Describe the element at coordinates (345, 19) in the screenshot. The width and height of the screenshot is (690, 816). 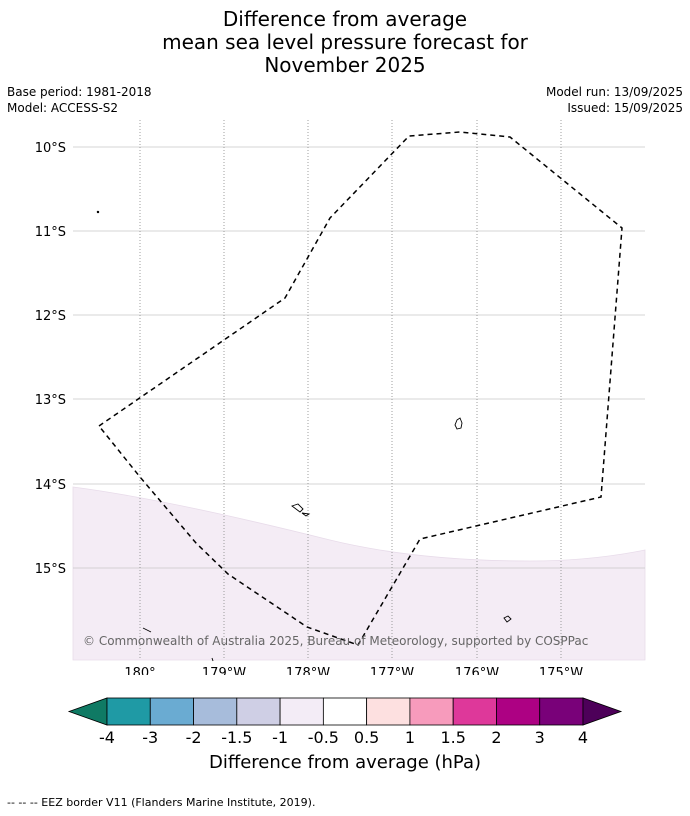
I see `title-line-1: Difference from average` at that location.